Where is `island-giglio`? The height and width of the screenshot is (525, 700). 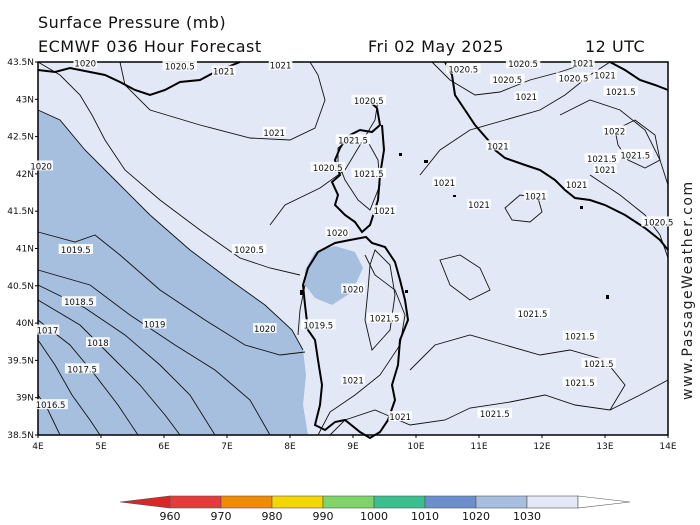 island-giglio is located at coordinates (454, 196).